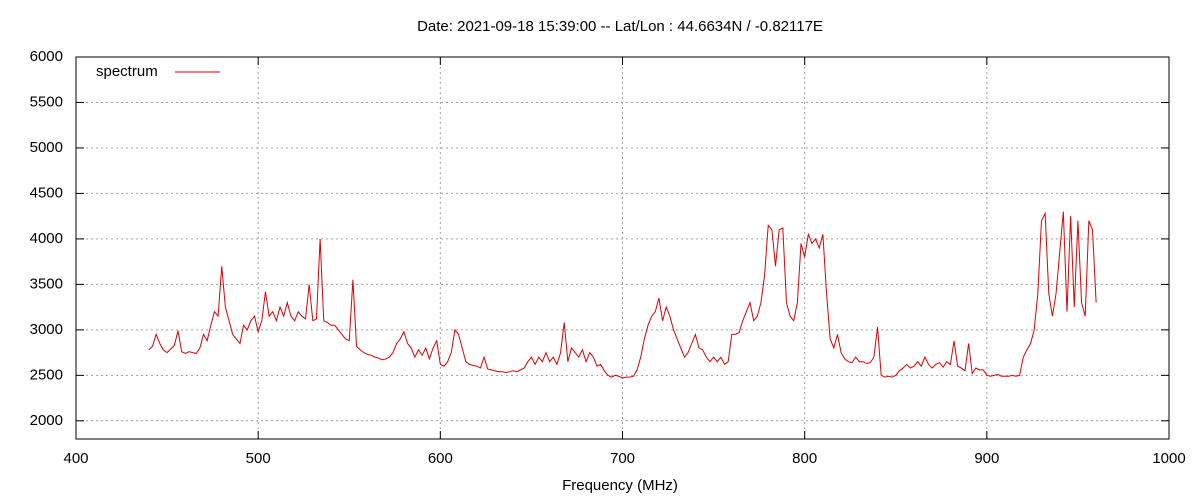 This screenshot has height=500, width=1200. I want to click on y-tick-label: 5000, so click(46, 147).